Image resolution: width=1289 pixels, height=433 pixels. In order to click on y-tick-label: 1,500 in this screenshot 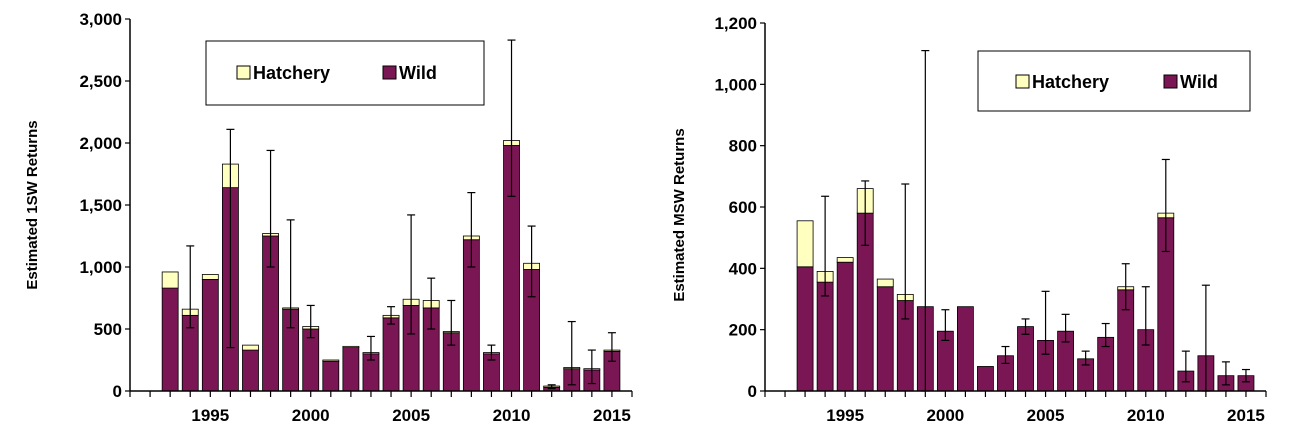, I will do `click(100, 205)`.